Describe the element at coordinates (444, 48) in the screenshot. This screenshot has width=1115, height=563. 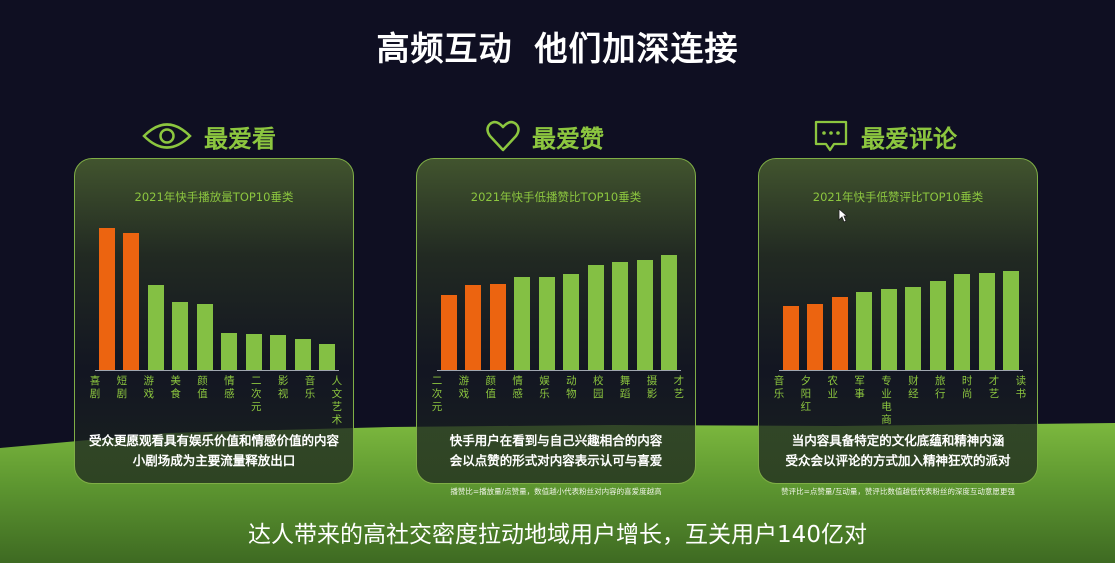
I see `title-part-1: 高频互动` at that location.